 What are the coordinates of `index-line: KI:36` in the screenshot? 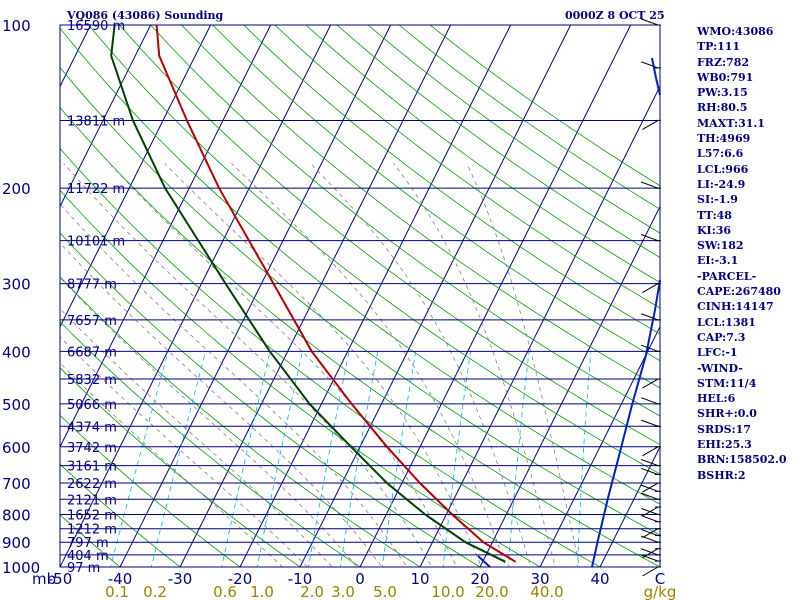 It's located at (714, 230).